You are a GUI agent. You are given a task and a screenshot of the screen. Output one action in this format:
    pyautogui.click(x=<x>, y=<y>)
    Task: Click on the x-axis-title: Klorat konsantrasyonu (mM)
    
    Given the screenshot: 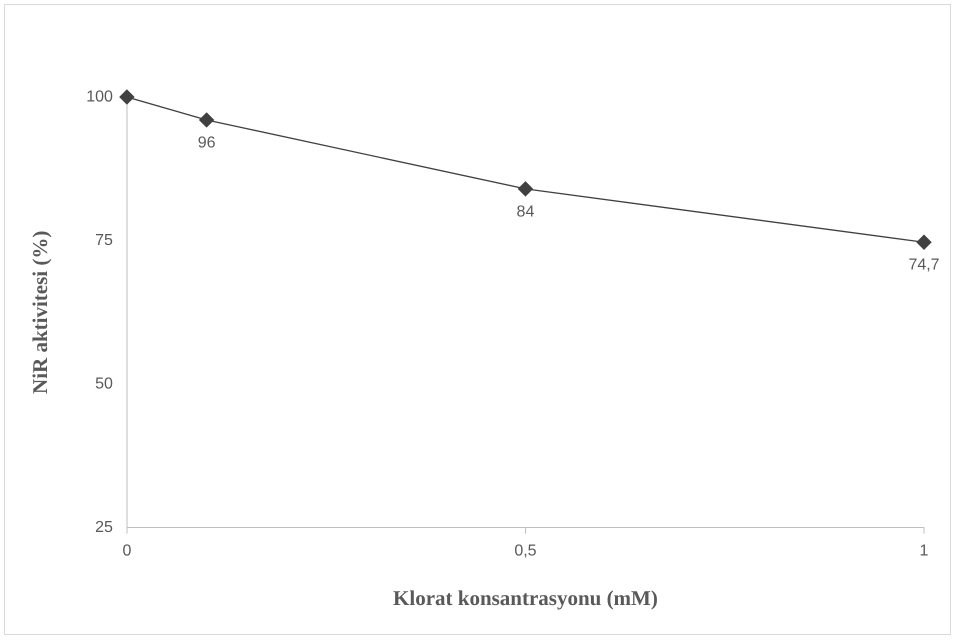 What is the action you would take?
    pyautogui.click(x=525, y=598)
    